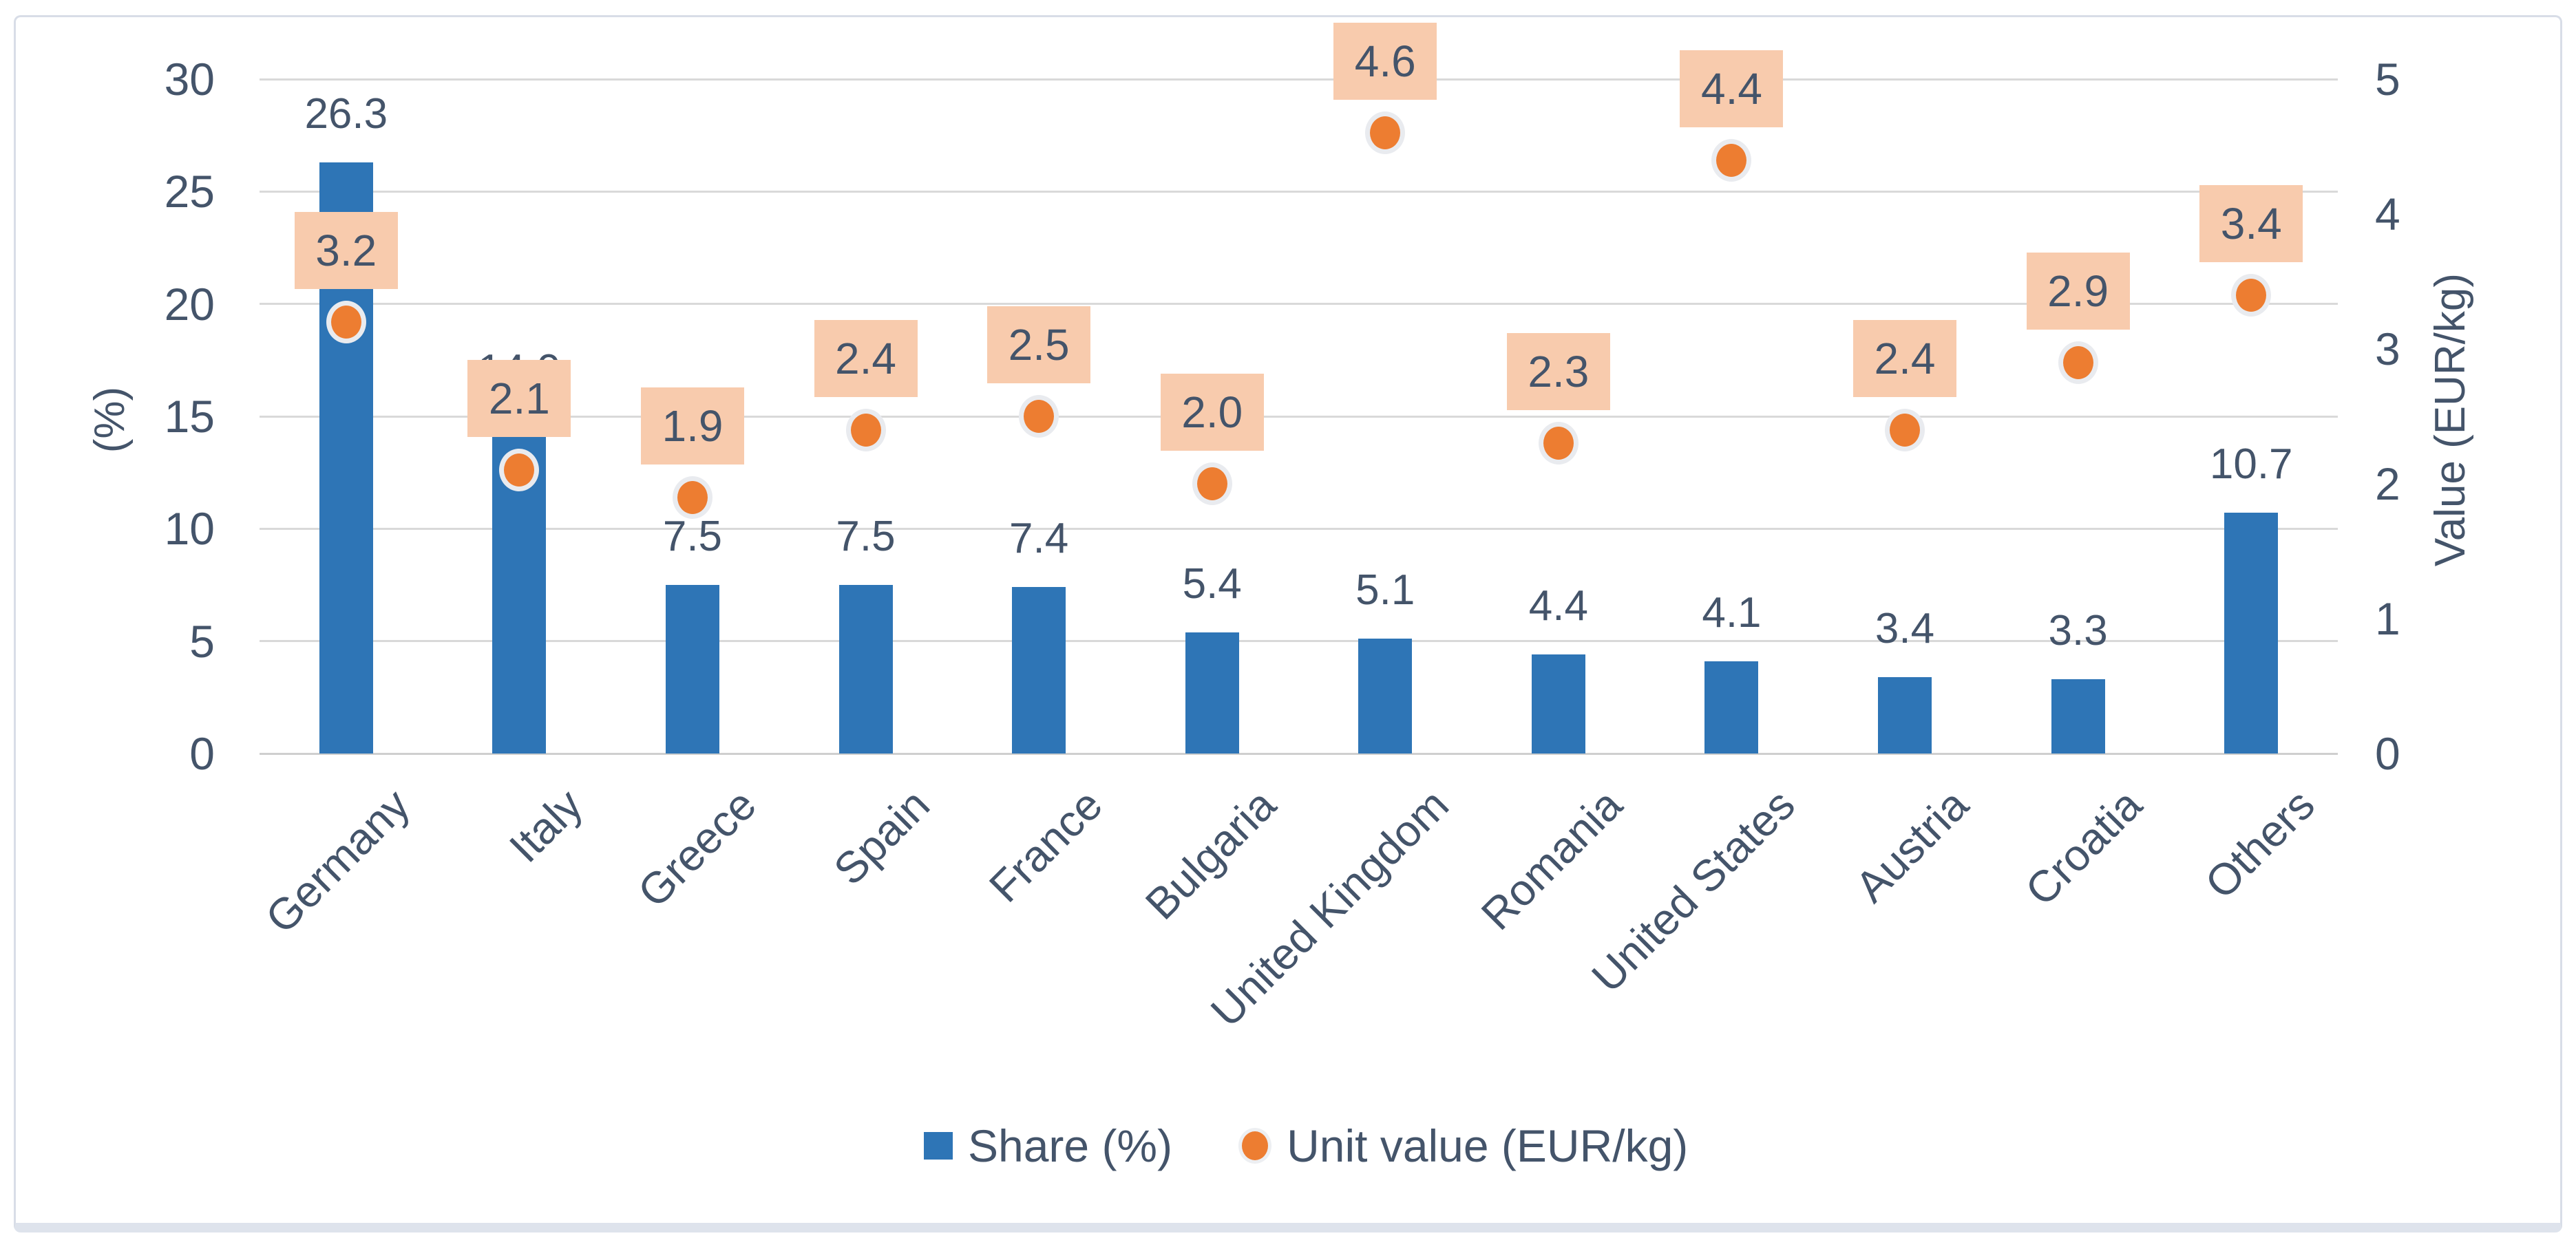 The height and width of the screenshot is (1249, 2576). Describe the element at coordinates (190, 79) in the screenshot. I see `left-axis-tick-30: 30` at that location.